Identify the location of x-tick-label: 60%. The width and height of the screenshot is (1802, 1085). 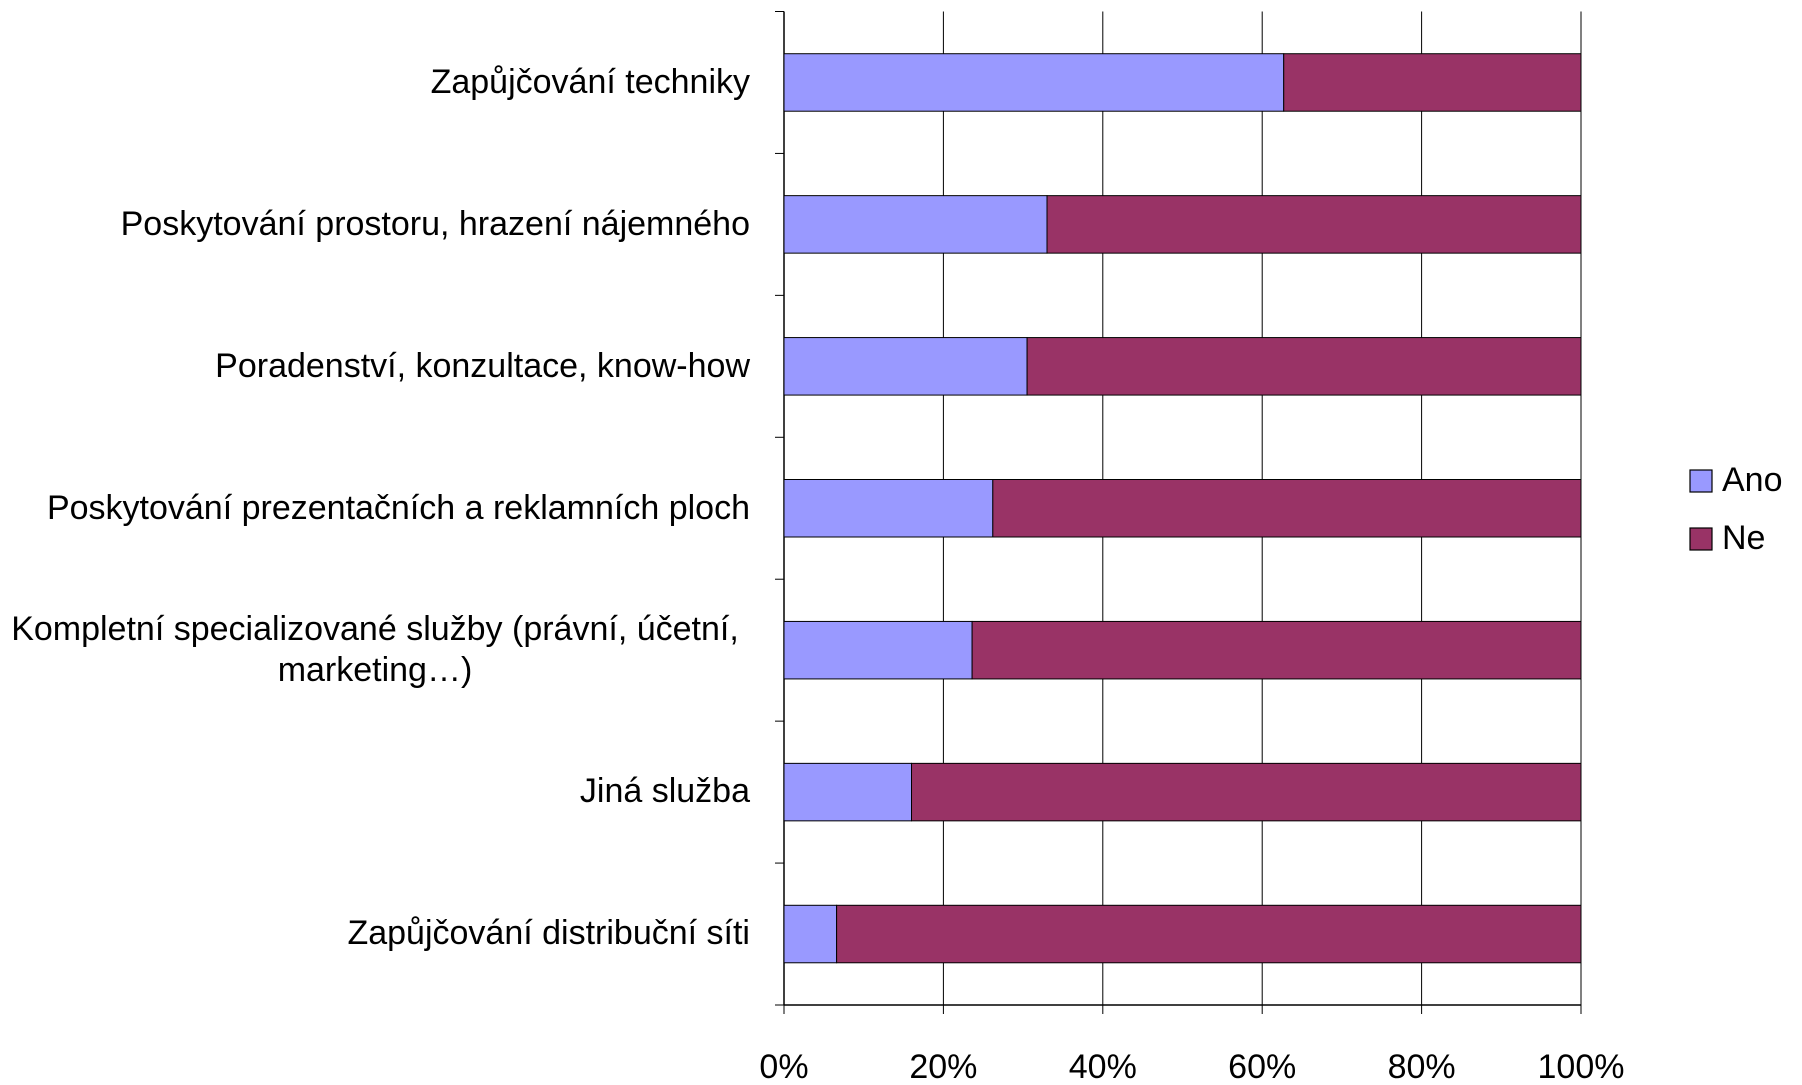
(1262, 1066).